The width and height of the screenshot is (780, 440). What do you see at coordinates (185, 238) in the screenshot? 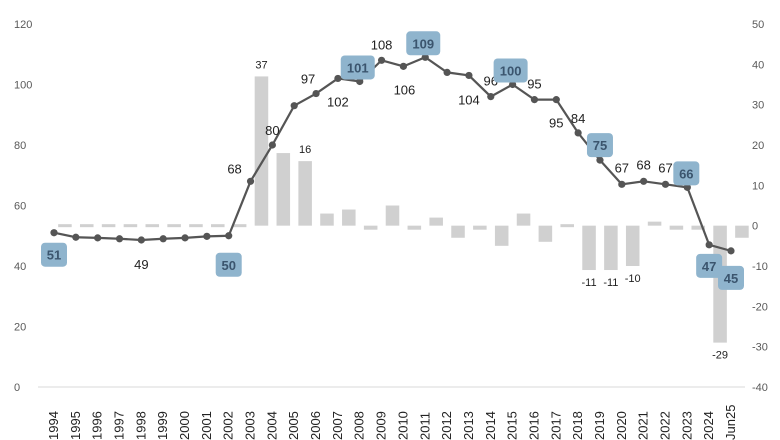
I see `line-point-2000` at bounding box center [185, 238].